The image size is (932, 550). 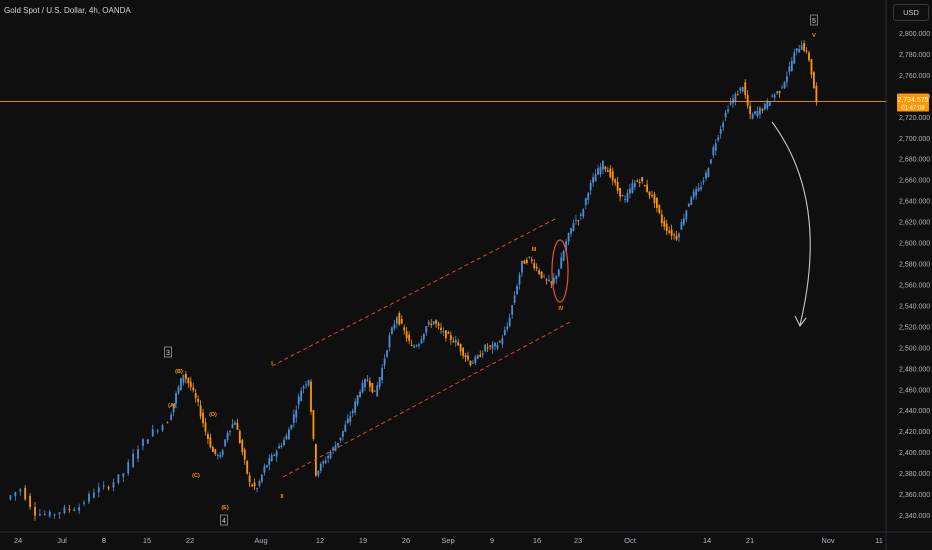 I want to click on y-tick-label: 2,400.000, so click(x=914, y=453).